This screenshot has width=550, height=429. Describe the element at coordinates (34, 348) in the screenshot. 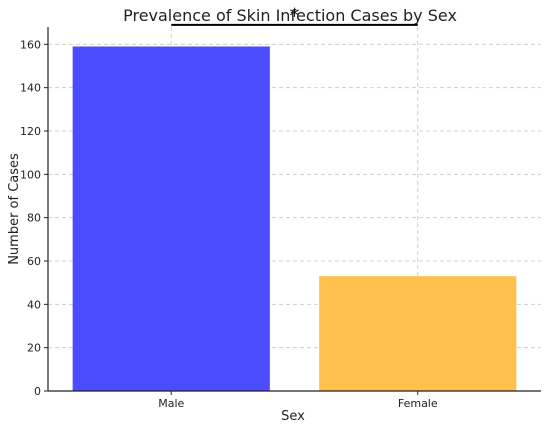

I see `y-tick-label: 20` at that location.